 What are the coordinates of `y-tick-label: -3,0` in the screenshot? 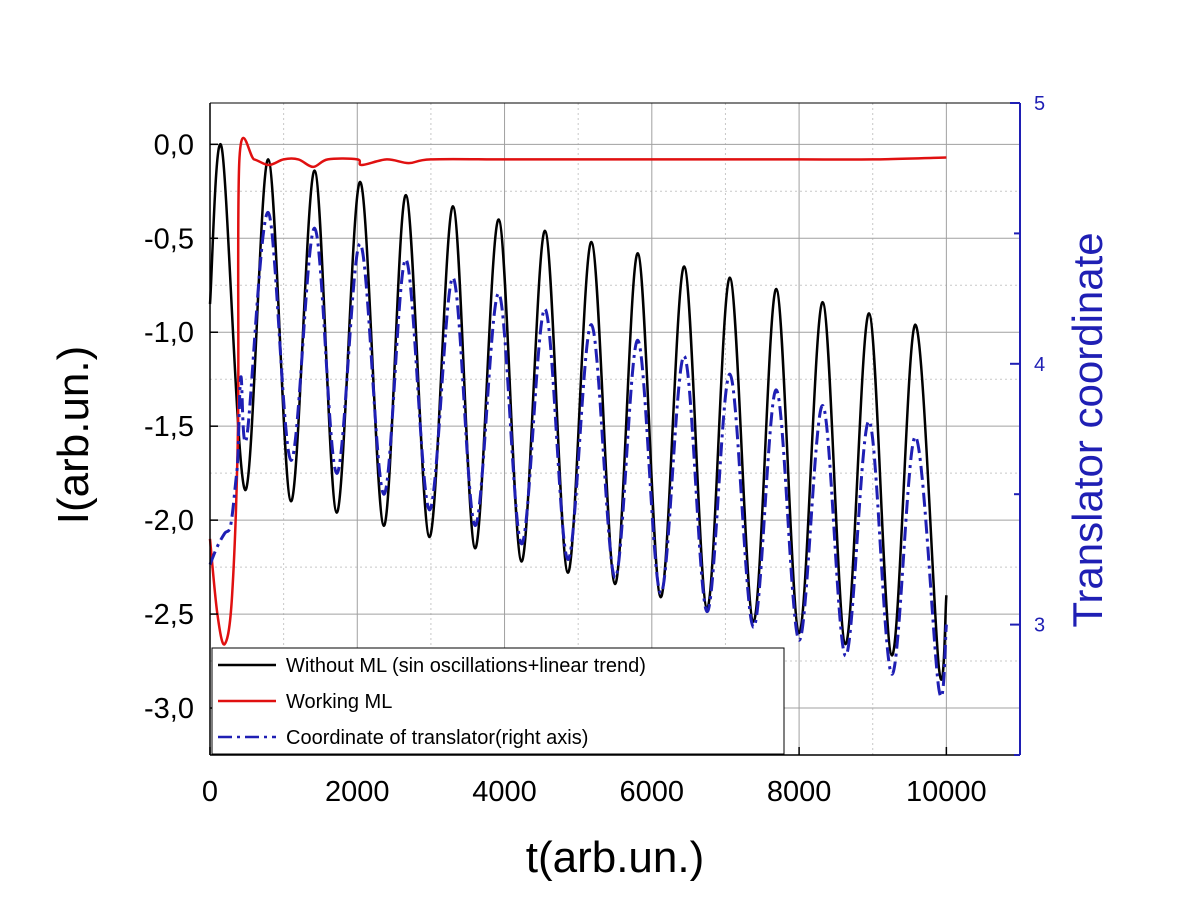 It's located at (169, 709).